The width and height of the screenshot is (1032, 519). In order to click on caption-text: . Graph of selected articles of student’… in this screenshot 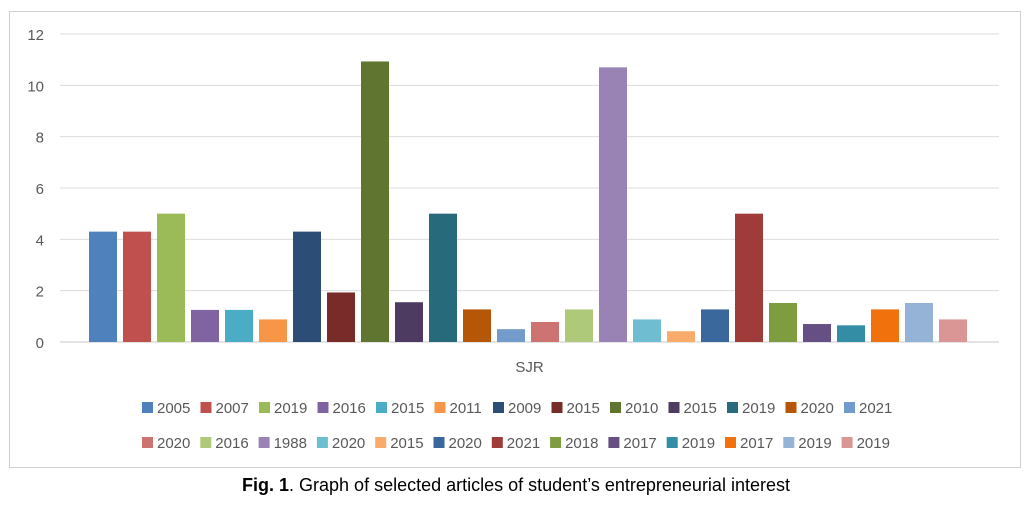, I will do `click(539, 485)`.